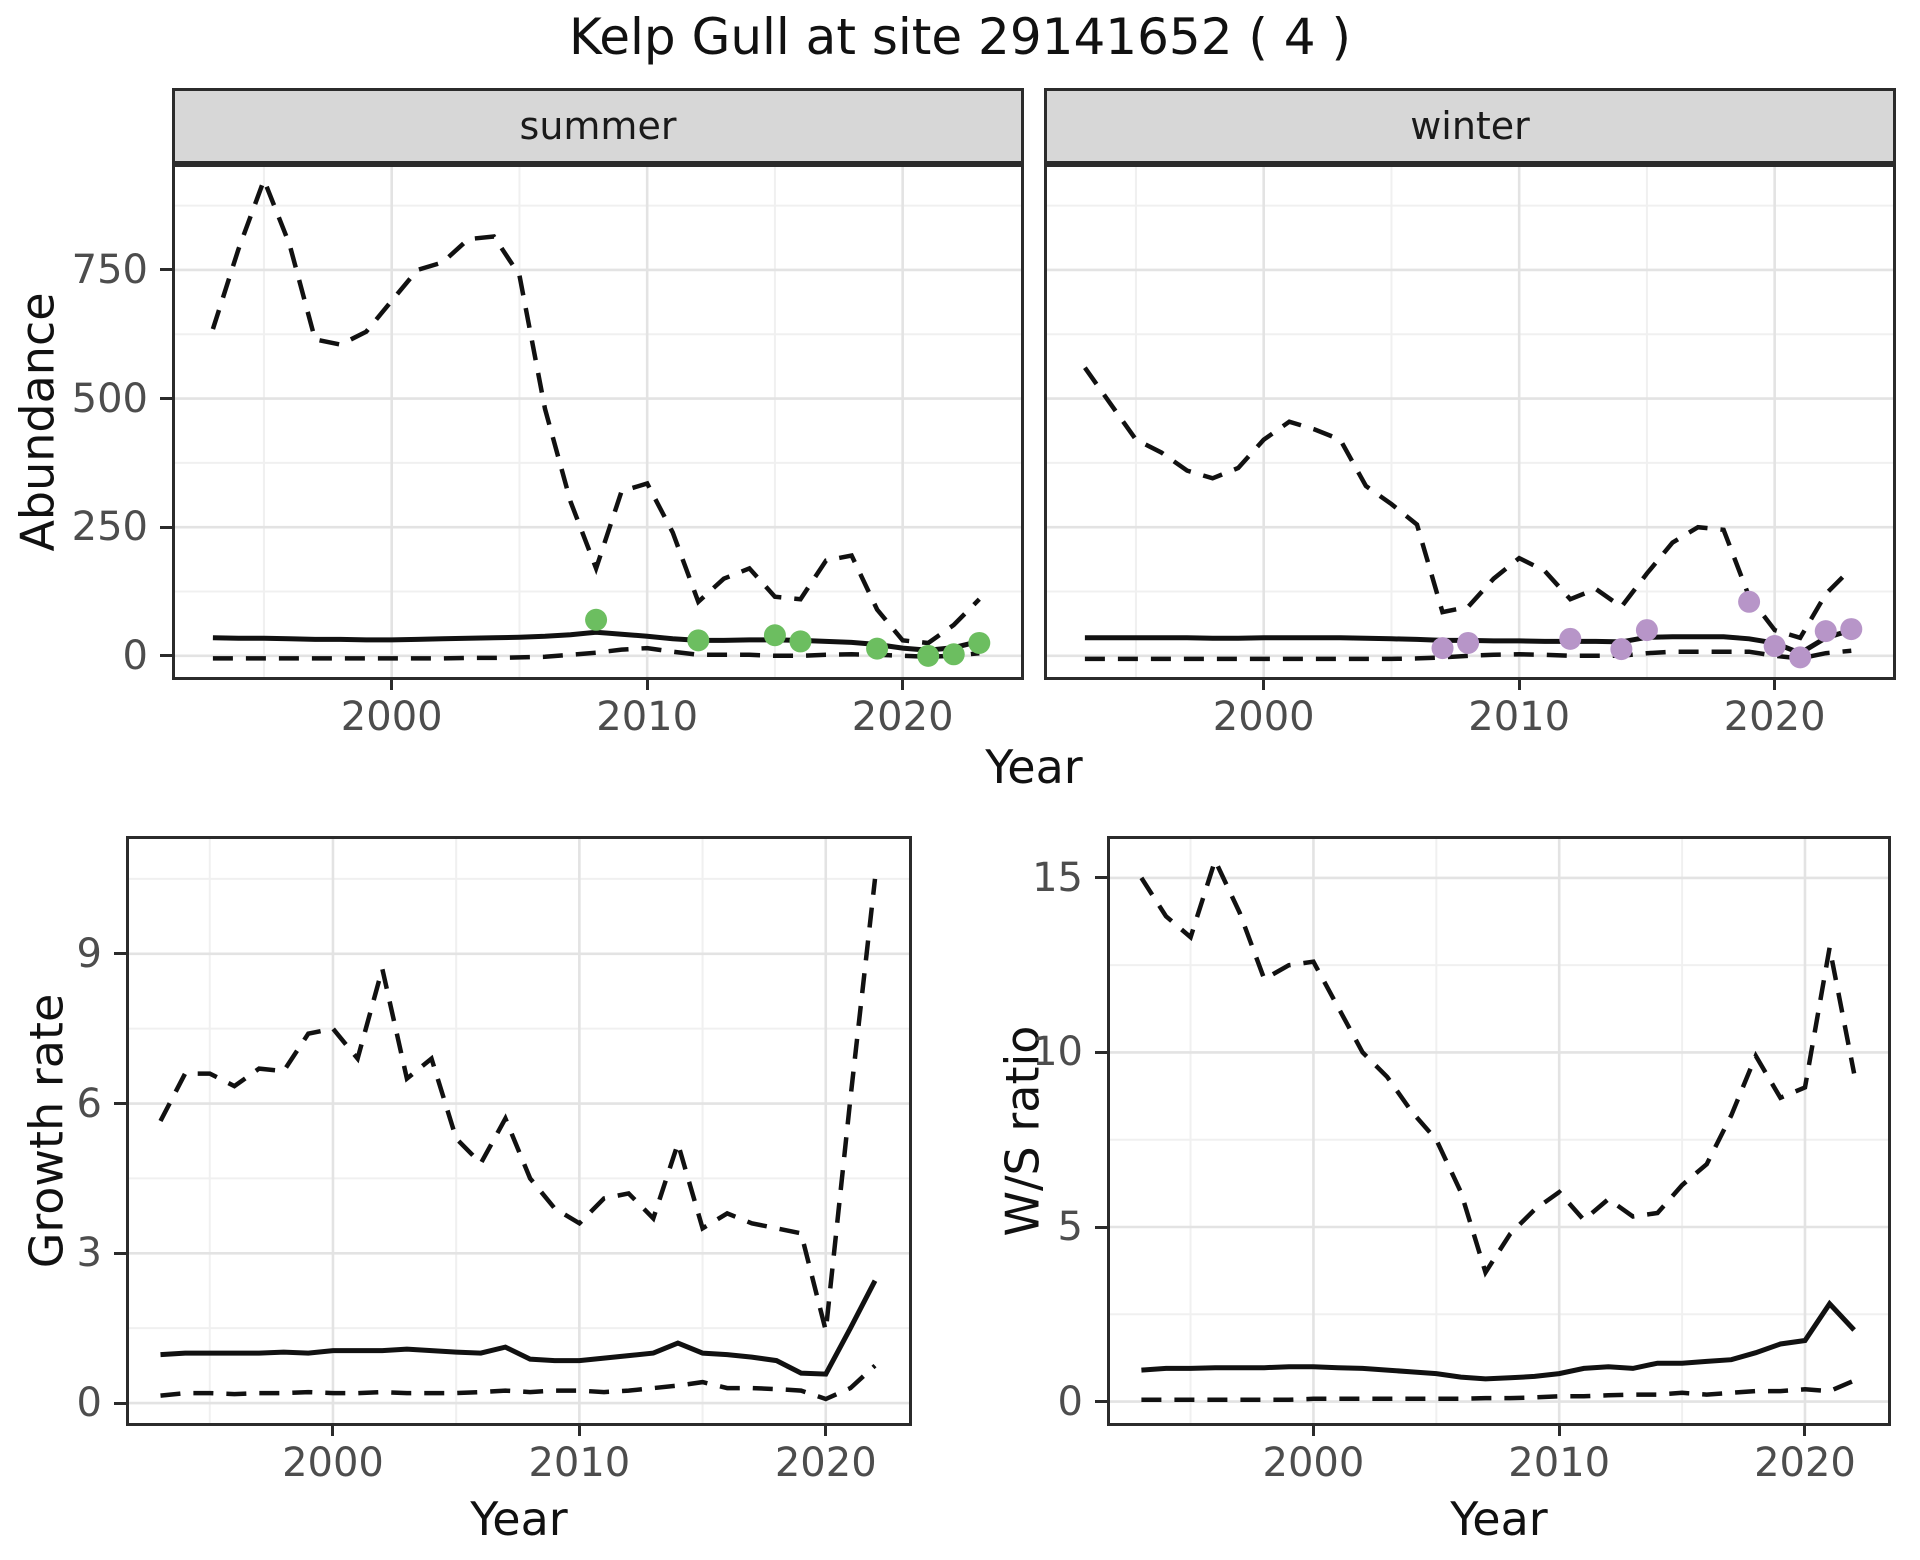 The height and width of the screenshot is (1560, 1920). I want to click on y-tick-label: 3, so click(89, 1253).